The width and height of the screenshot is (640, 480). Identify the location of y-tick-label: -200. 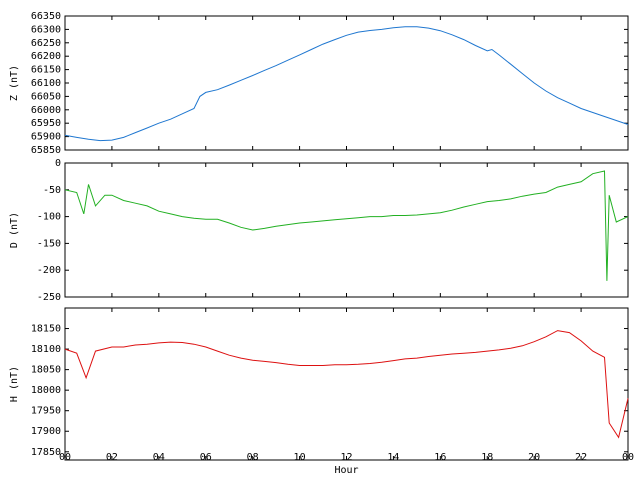
(49, 270).